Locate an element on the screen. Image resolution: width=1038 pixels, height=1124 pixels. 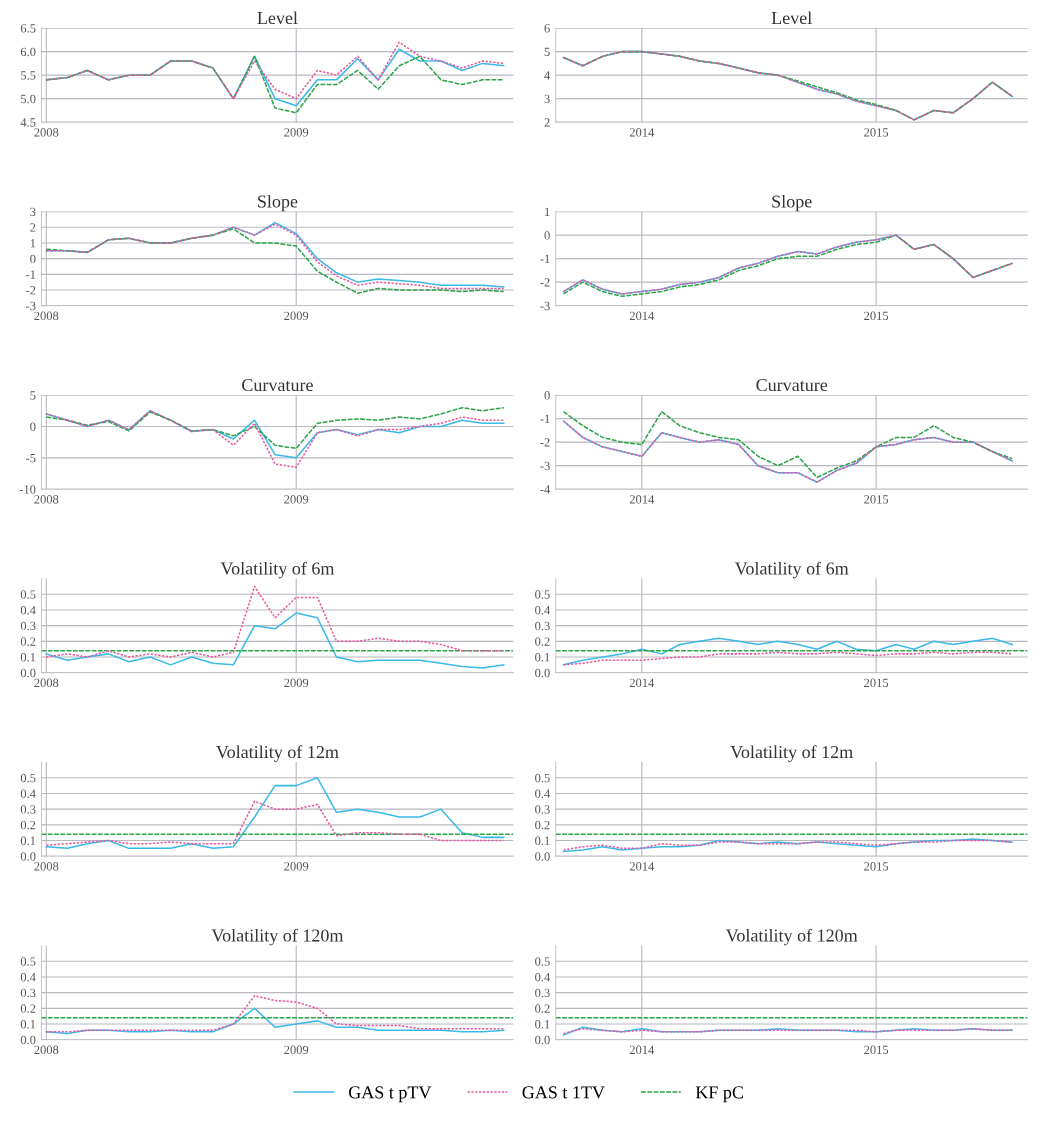
y-tick-label: 5.5 is located at coordinates (28, 75).